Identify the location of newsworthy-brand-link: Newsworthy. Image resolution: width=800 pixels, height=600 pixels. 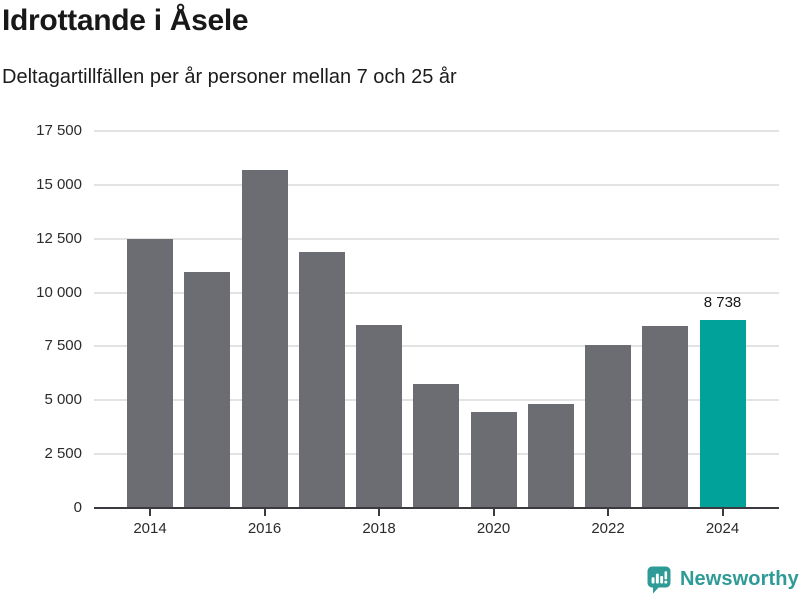
(722, 579).